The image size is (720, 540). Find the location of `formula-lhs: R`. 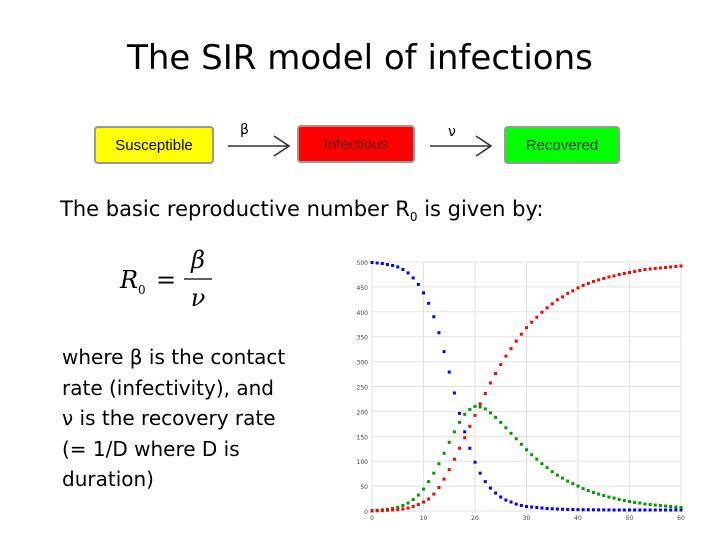

formula-lhs: R is located at coordinates (128, 280).